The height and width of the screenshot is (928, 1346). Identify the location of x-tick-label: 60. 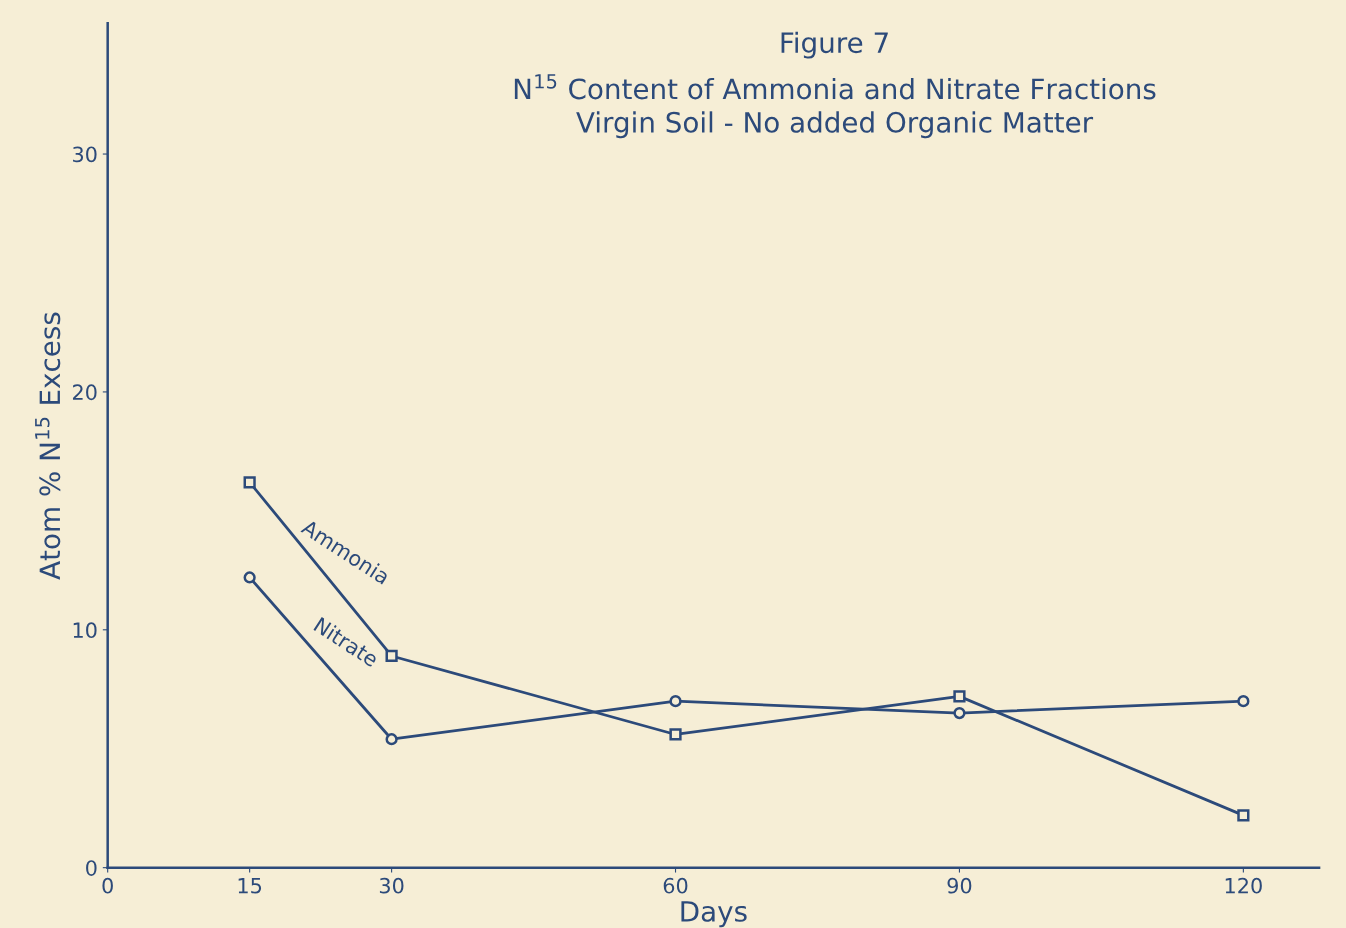
(675, 885).